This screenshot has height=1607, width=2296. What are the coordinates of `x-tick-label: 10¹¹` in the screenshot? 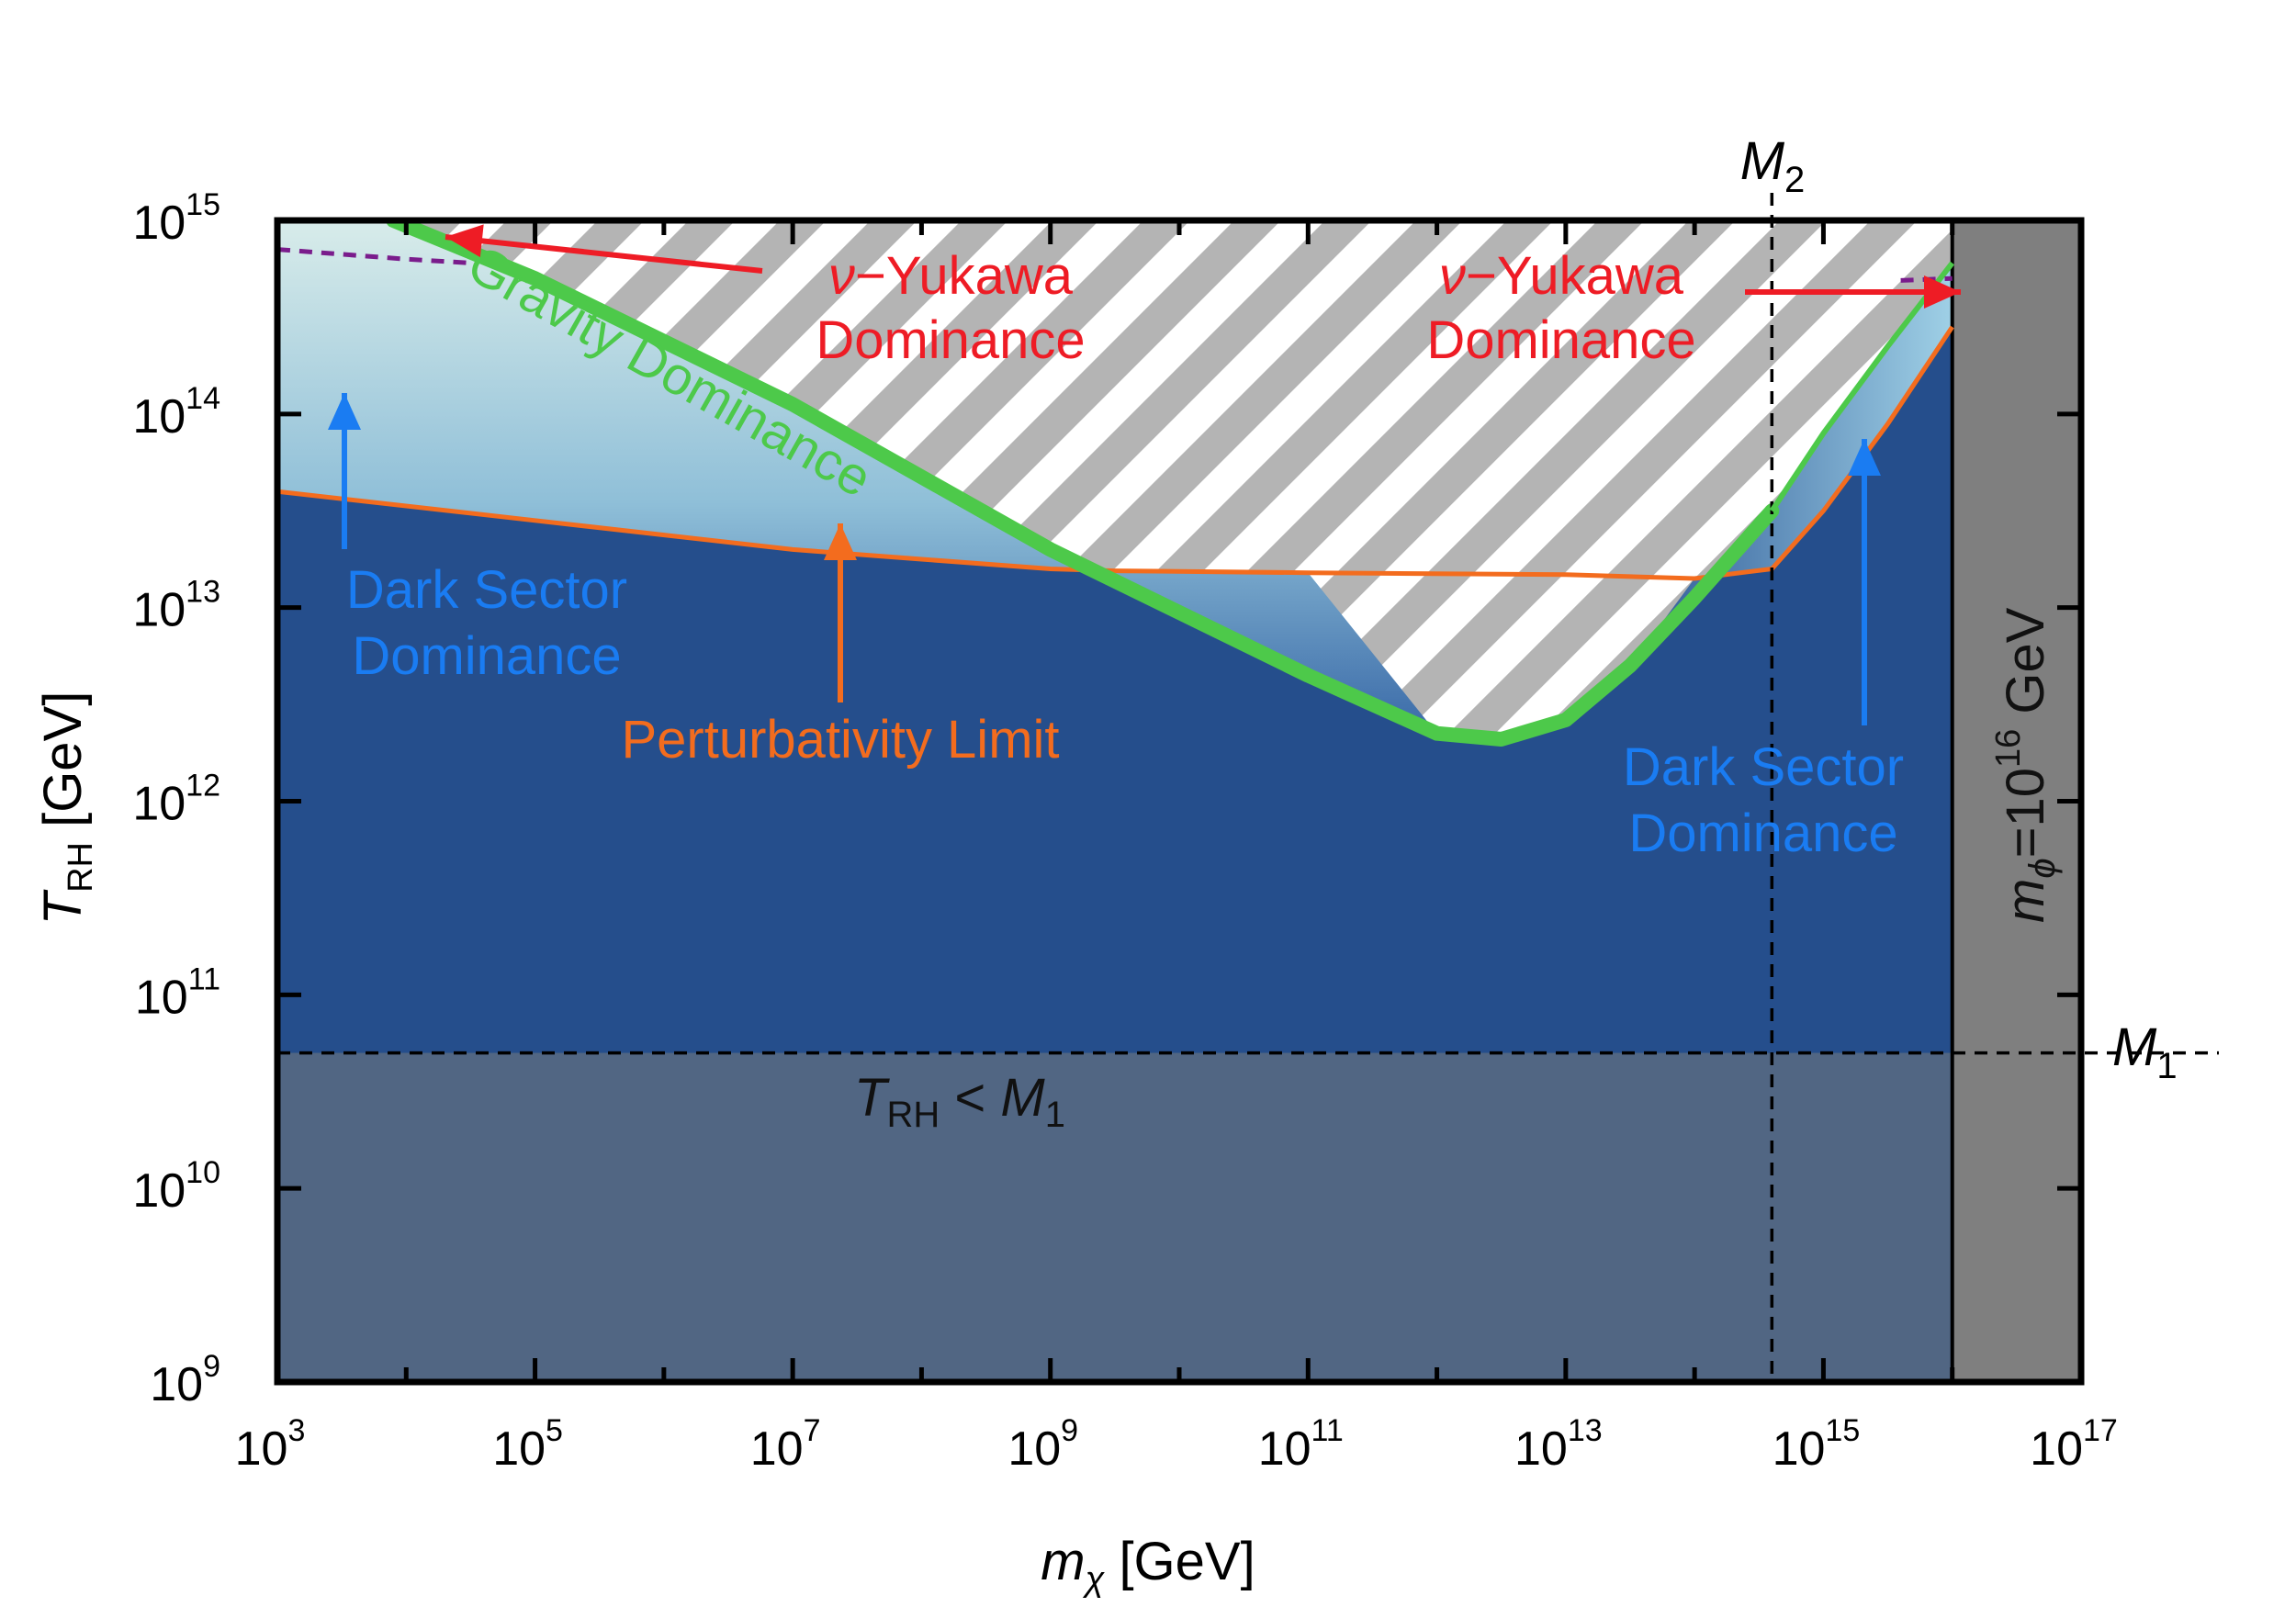 It's located at (1301, 1444).